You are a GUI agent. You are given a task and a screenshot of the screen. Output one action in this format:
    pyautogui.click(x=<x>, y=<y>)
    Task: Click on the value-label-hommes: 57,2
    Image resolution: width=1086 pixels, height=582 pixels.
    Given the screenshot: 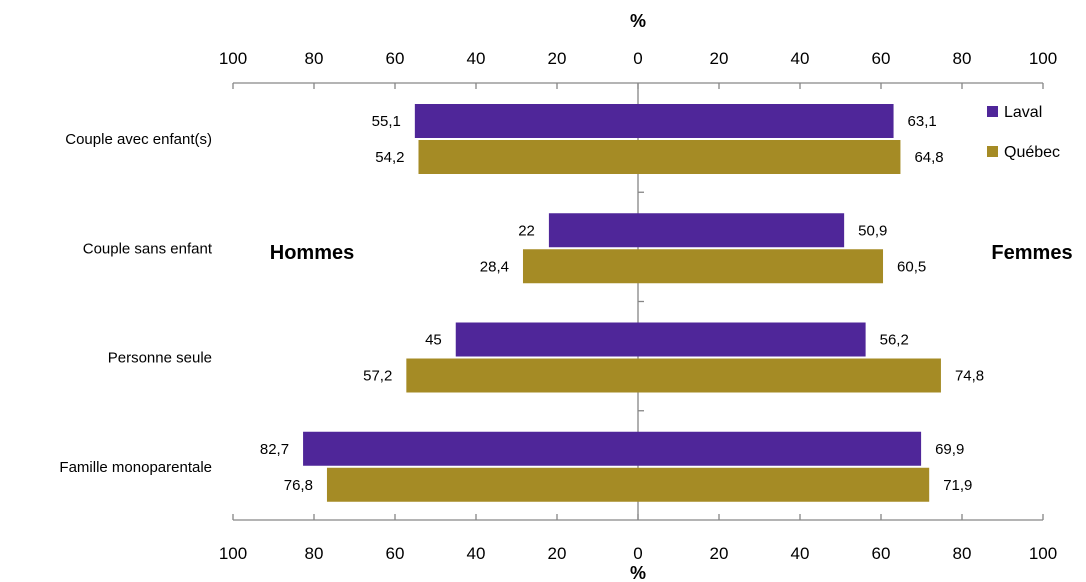 What is the action you would take?
    pyautogui.click(x=377, y=376)
    